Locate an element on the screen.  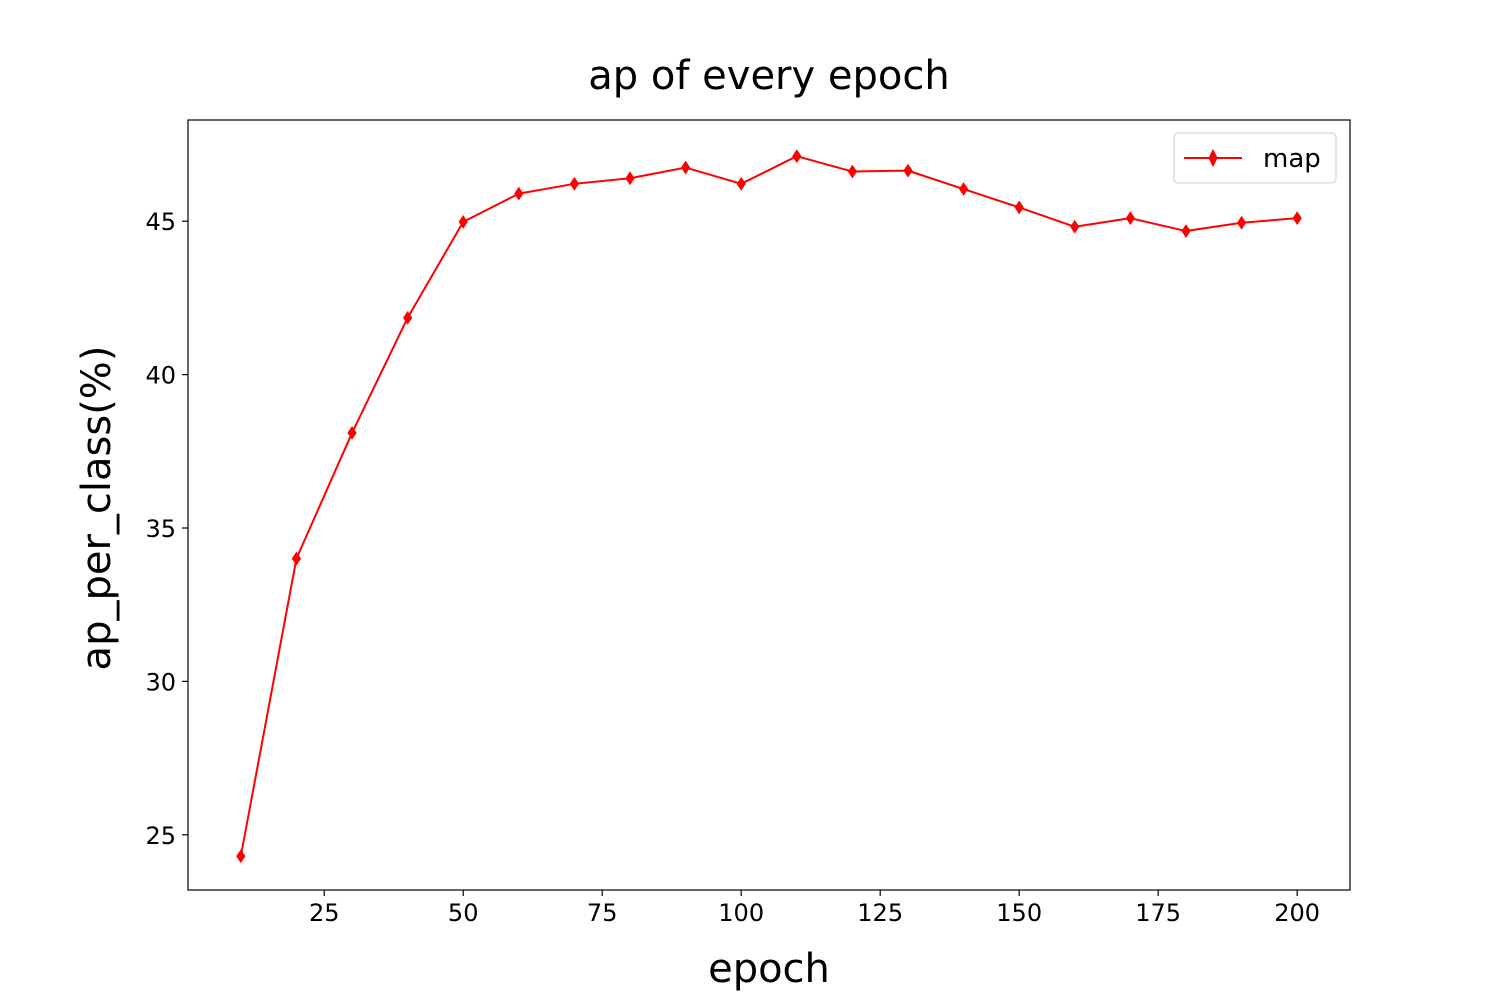
y-axis-ticks: 25 30 35 40 45 is located at coordinates (166, 529).